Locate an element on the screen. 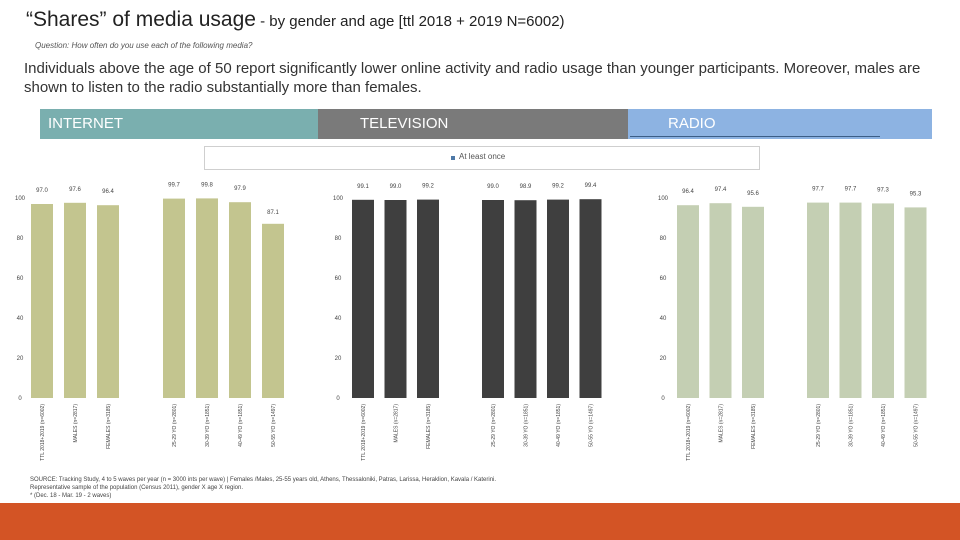  internet-data-label: 97.9 is located at coordinates (240, 189).